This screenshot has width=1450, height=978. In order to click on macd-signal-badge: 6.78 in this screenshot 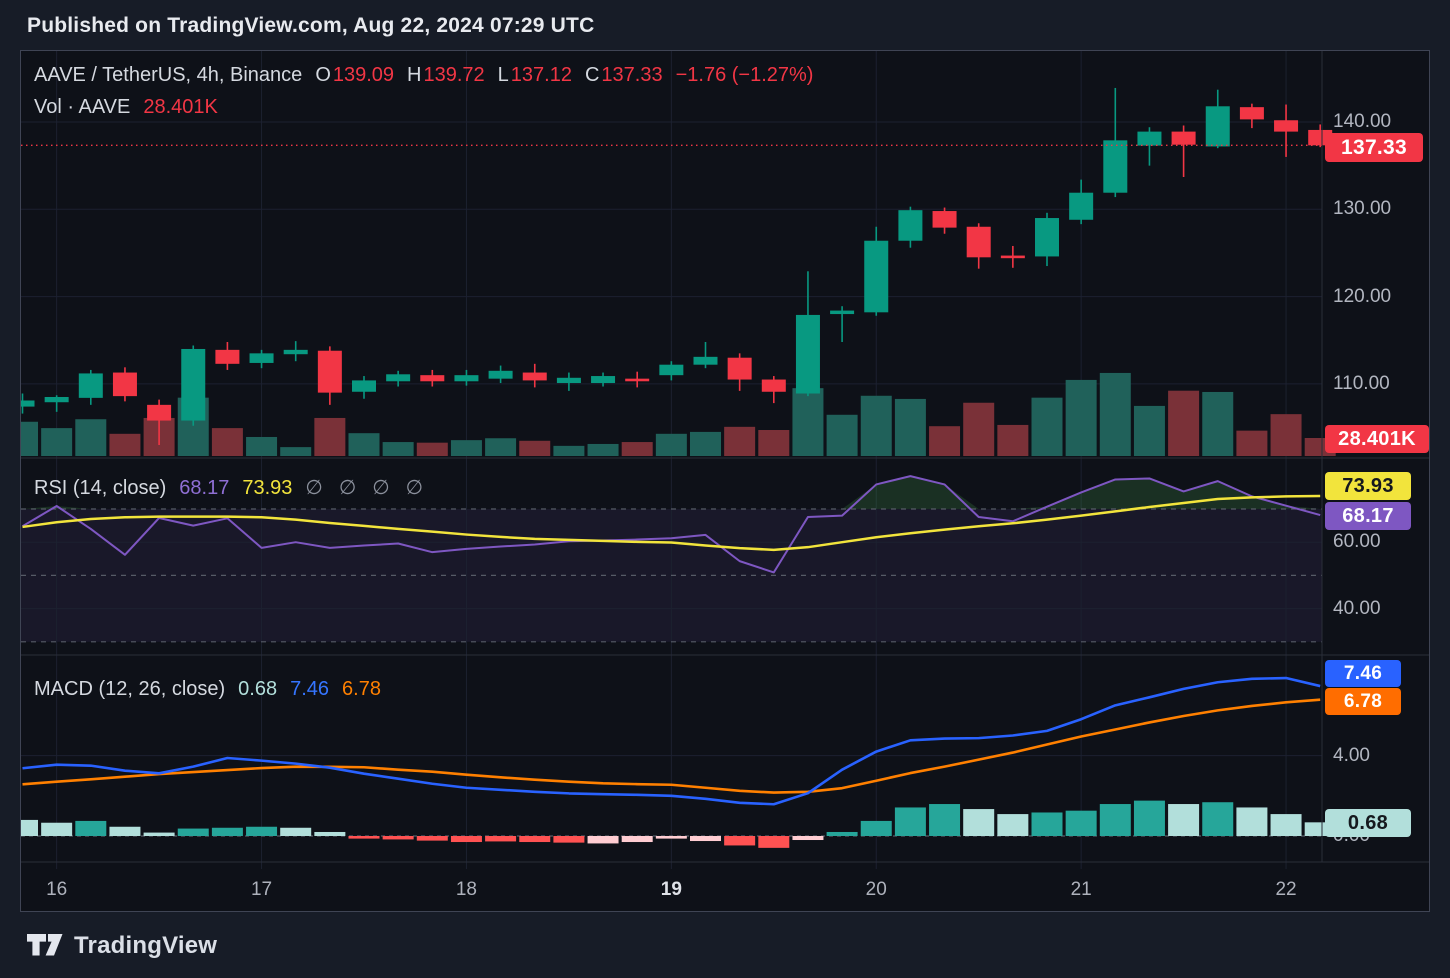, I will do `click(1363, 701)`.